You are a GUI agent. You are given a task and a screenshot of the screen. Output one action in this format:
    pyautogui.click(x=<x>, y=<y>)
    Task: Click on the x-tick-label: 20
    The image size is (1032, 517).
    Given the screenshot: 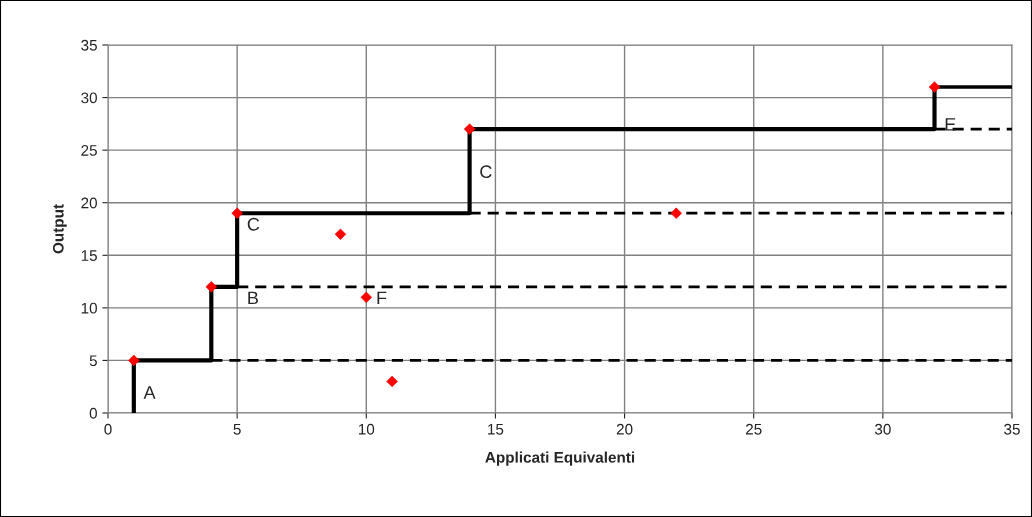 What is the action you would take?
    pyautogui.click(x=624, y=429)
    